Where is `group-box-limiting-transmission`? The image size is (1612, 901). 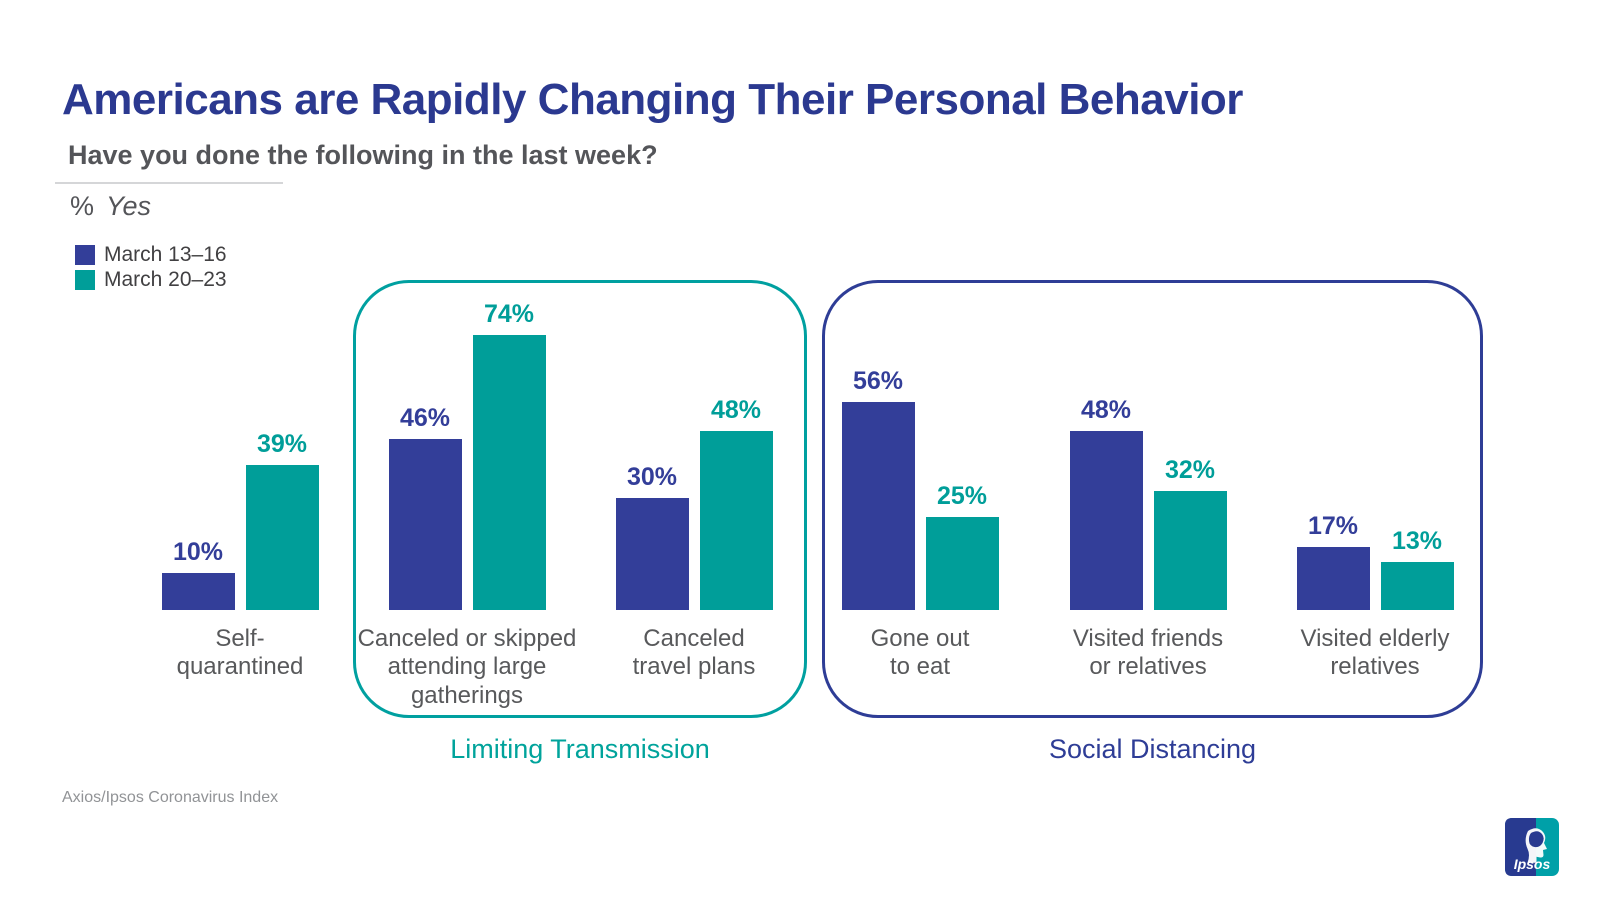
group-box-limiting-transmission is located at coordinates (580, 499).